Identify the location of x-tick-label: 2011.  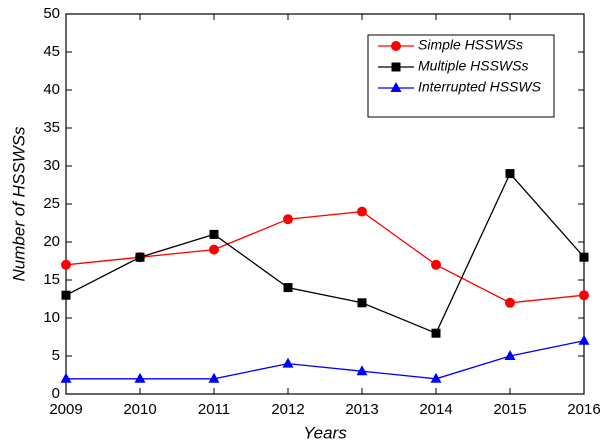
(214, 409).